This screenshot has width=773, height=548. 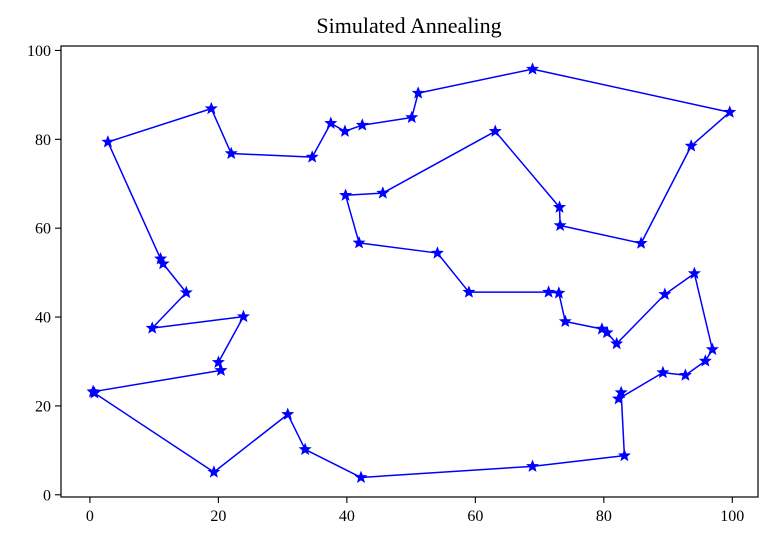 What do you see at coordinates (408, 25) in the screenshot?
I see `chart-title: Simulated Annealing` at bounding box center [408, 25].